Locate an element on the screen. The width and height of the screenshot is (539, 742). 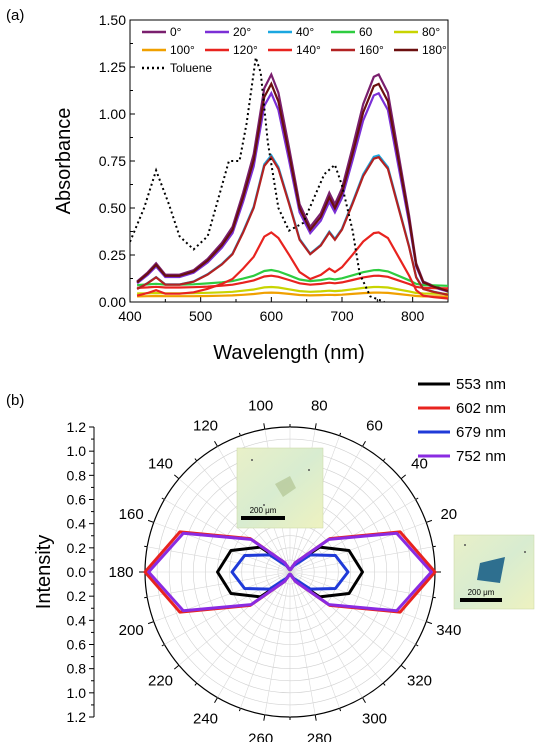
polar-legend-entry: 752 nm is located at coordinates (462, 456).